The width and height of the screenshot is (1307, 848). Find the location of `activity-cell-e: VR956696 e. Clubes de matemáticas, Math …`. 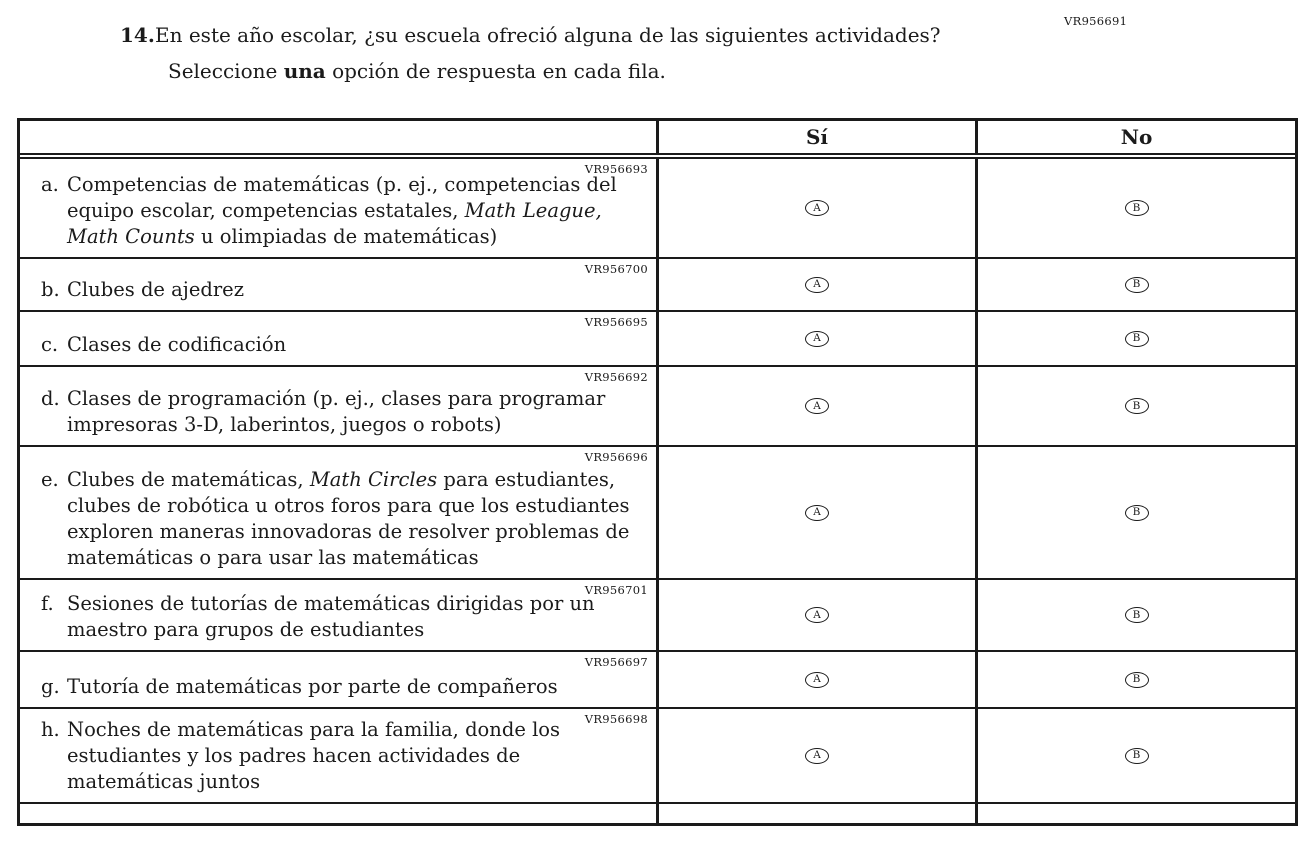

activity-cell-e: VR956696 e. Clubes de matemáticas, Math … is located at coordinates (339, 512).